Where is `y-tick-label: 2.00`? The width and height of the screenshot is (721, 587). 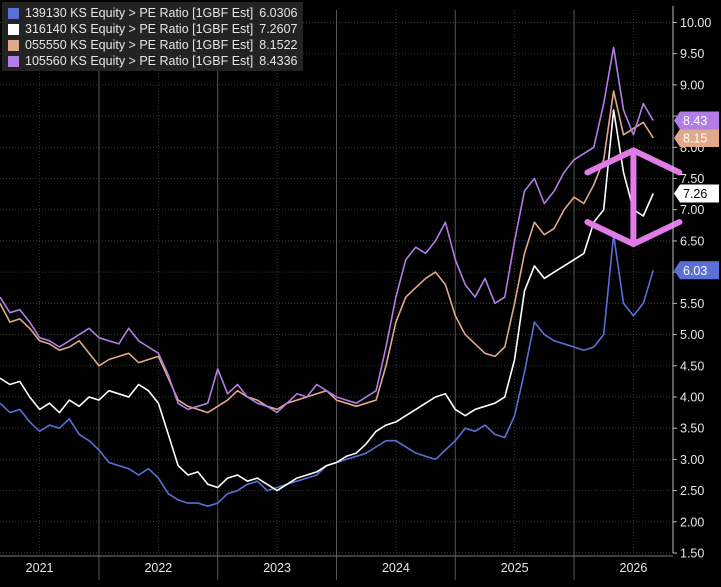 y-tick-label: 2.00 is located at coordinates (692, 522).